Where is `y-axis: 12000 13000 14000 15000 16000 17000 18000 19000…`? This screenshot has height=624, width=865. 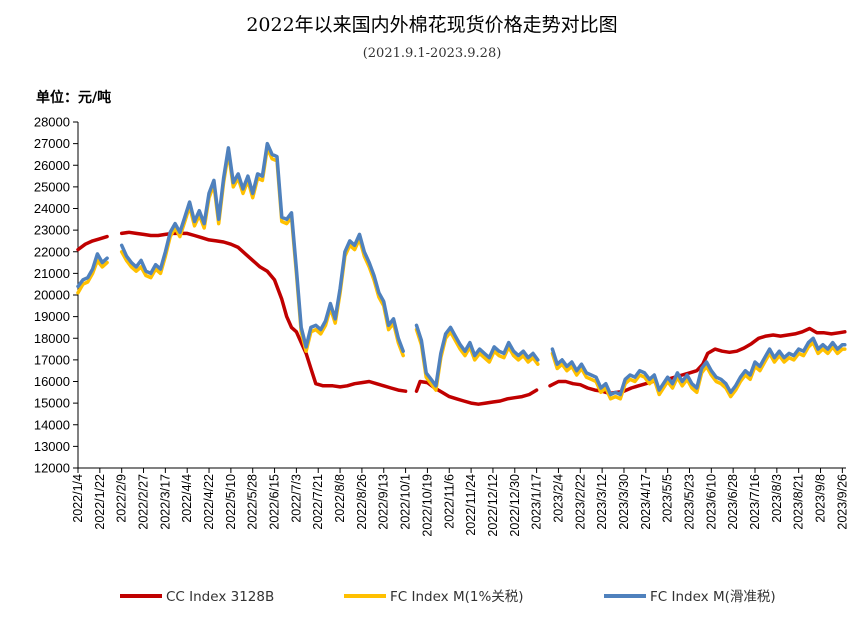 y-axis: 12000 13000 14000 15000 16000 17000 18000 19000… is located at coordinates (56, 295).